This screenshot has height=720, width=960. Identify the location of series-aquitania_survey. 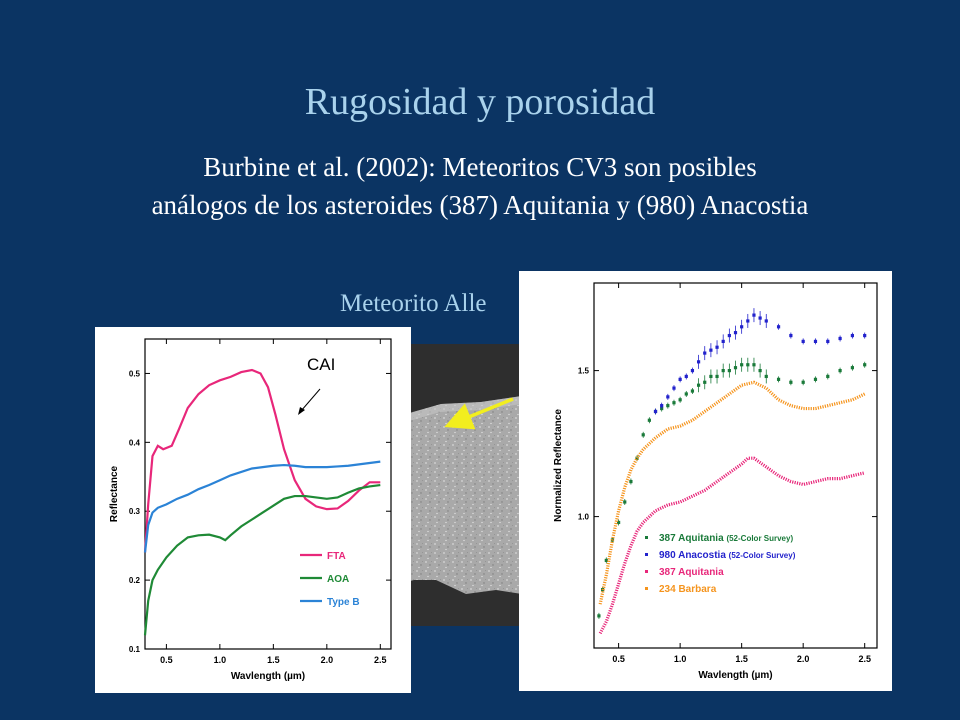
(732, 488).